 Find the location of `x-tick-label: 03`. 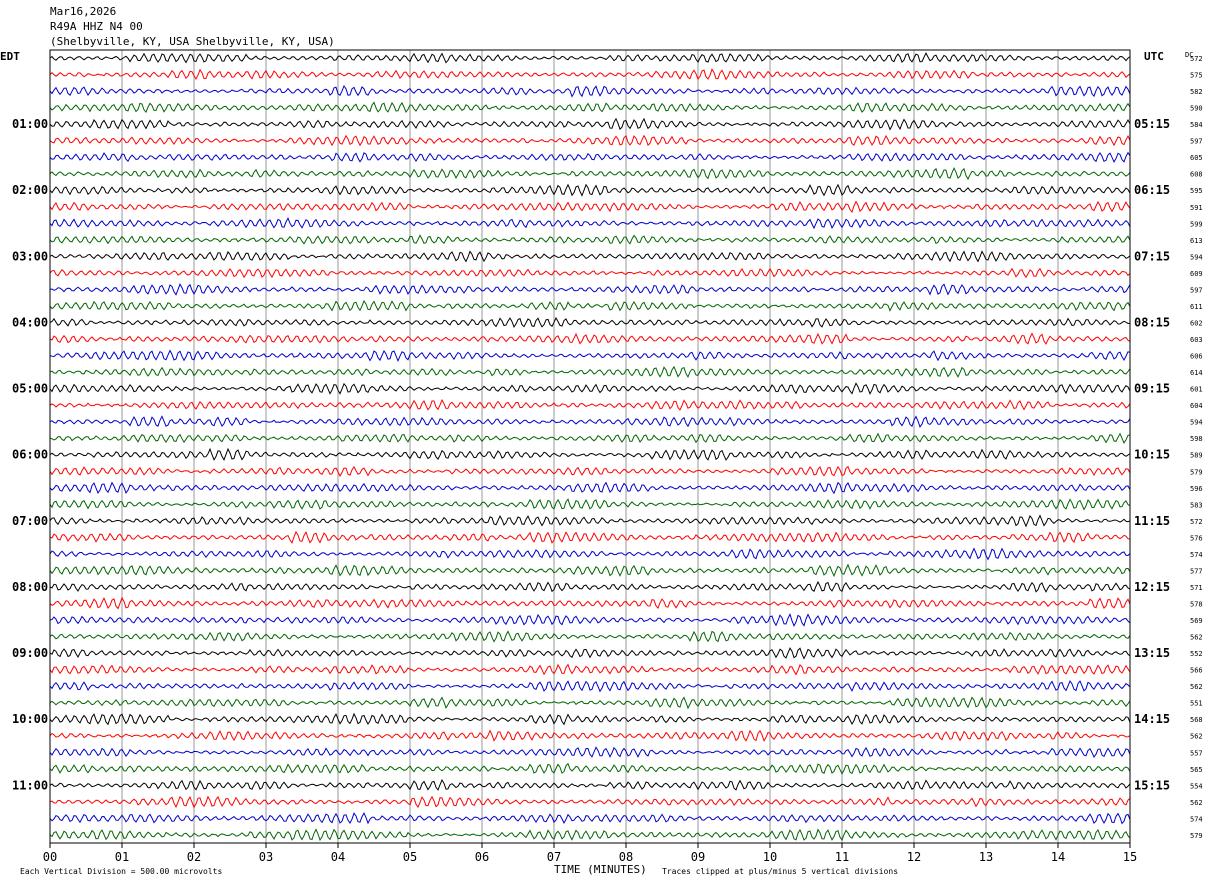

x-tick-label: 03 is located at coordinates (266, 857).